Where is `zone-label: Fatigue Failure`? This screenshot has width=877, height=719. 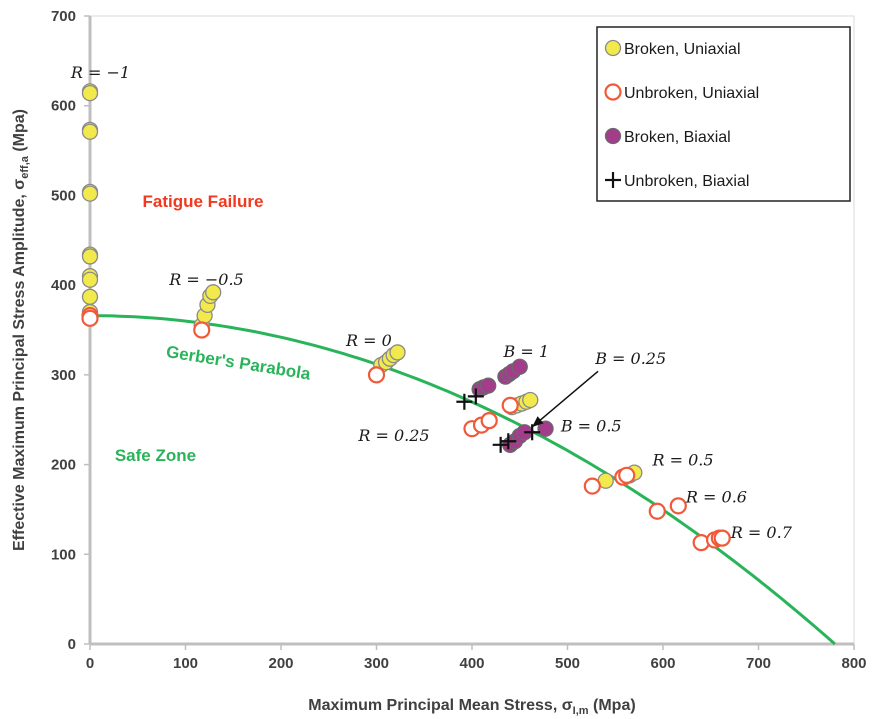
zone-label: Fatigue Failure is located at coordinates (203, 201).